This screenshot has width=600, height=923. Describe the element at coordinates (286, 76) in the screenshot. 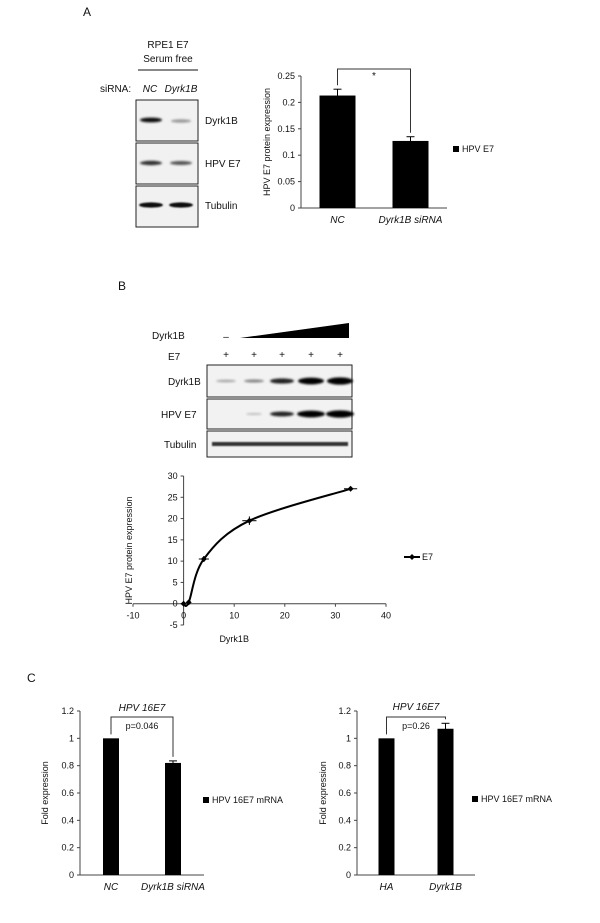

I see `y-tick-label: 0.25` at that location.